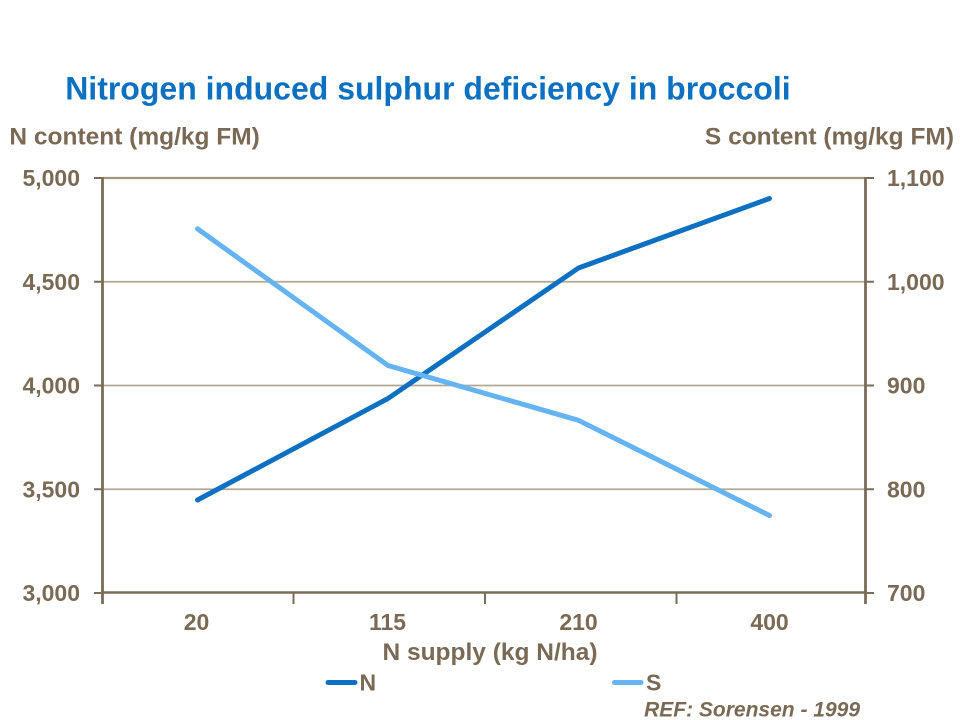  What do you see at coordinates (769, 622) in the screenshot?
I see `svg-text: 400` at bounding box center [769, 622].